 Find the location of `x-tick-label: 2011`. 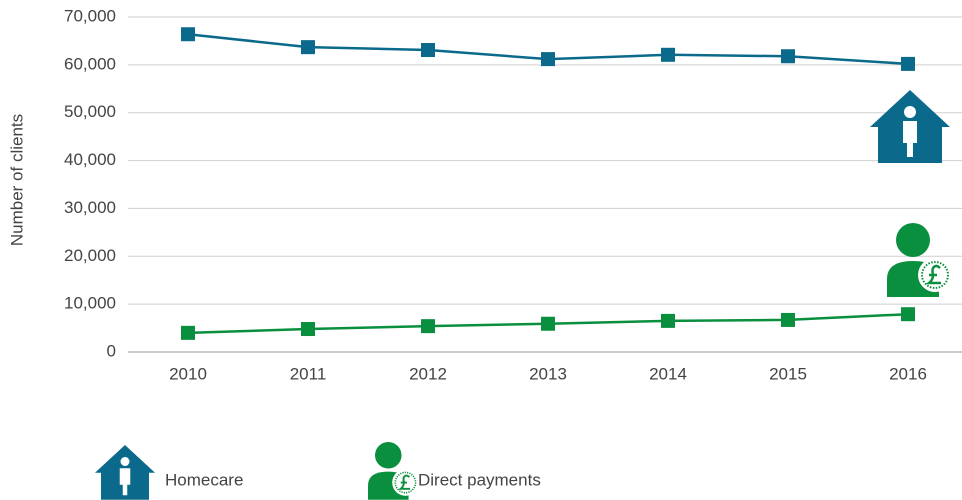

x-tick-label: 2011 is located at coordinates (308, 373).